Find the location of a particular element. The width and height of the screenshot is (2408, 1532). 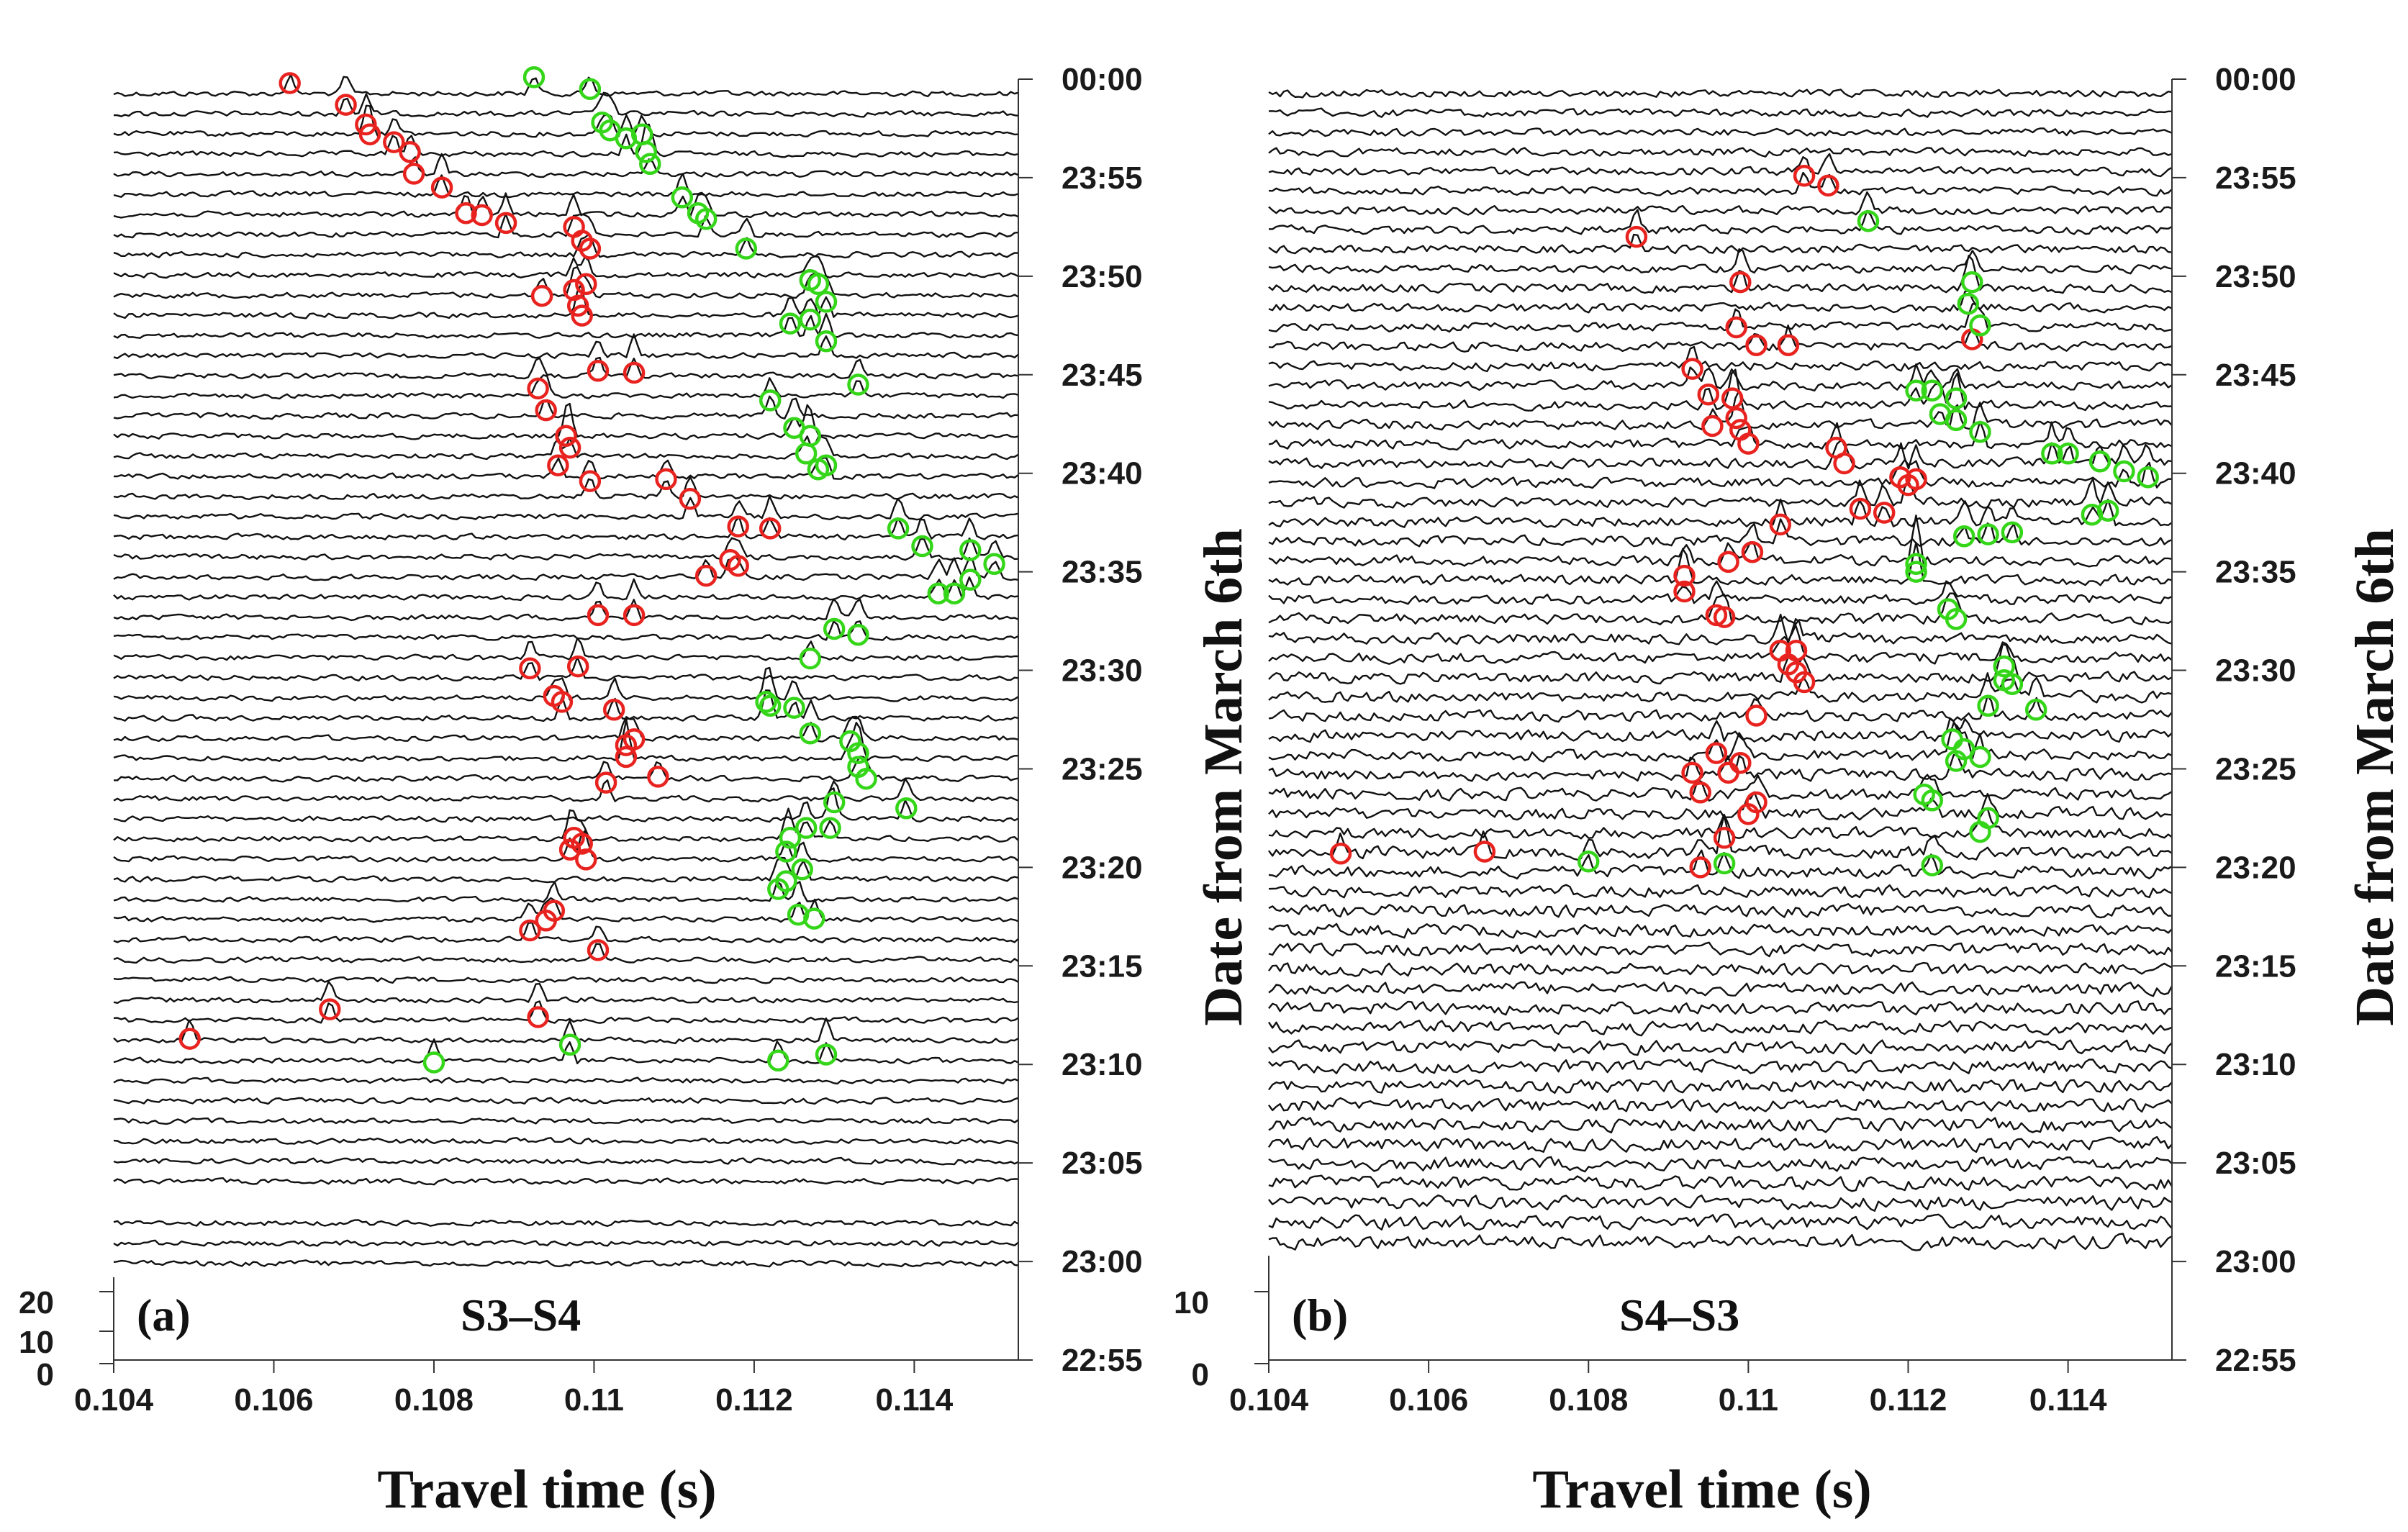

x-tick-label: 0.106 is located at coordinates (273, 1400).